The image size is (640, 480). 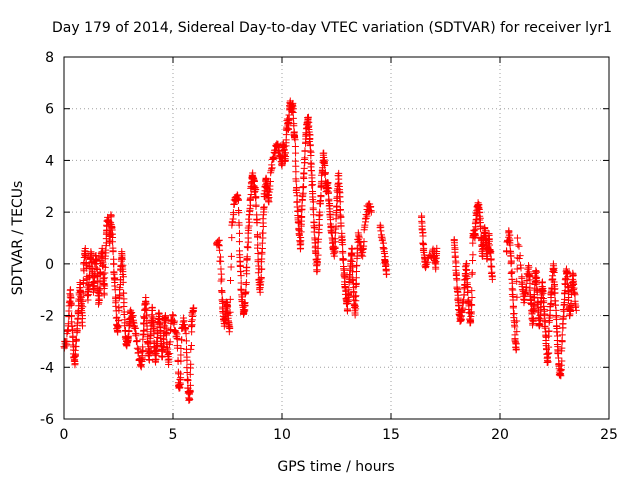 What do you see at coordinates (18, 238) in the screenshot?
I see `y-axis-label: SDTVAR / TECUs` at bounding box center [18, 238].